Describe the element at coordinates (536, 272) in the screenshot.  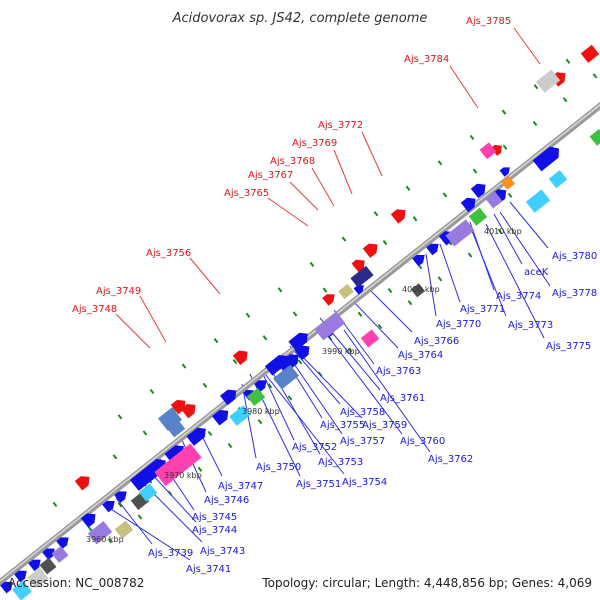
I see `forward-gene-label: aceK` at that location.